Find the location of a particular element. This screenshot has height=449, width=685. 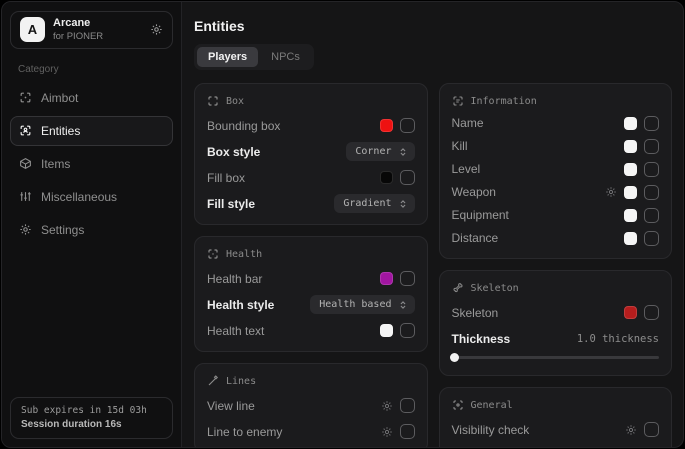

panel-general: General Visibility check Max distance is located at coordinates (555, 417).